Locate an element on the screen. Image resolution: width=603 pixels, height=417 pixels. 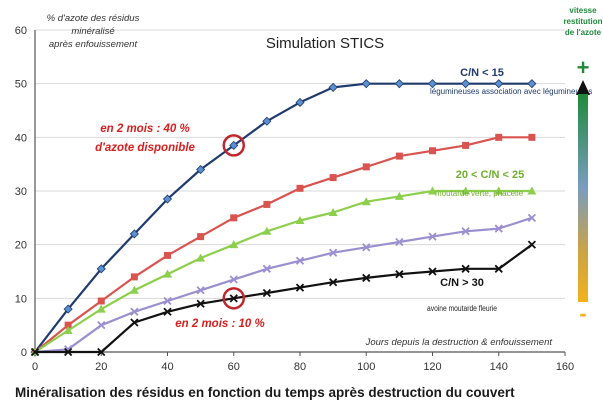
speed-scale: vitesse restitution de l'azote + - is located at coordinates (582, 166).